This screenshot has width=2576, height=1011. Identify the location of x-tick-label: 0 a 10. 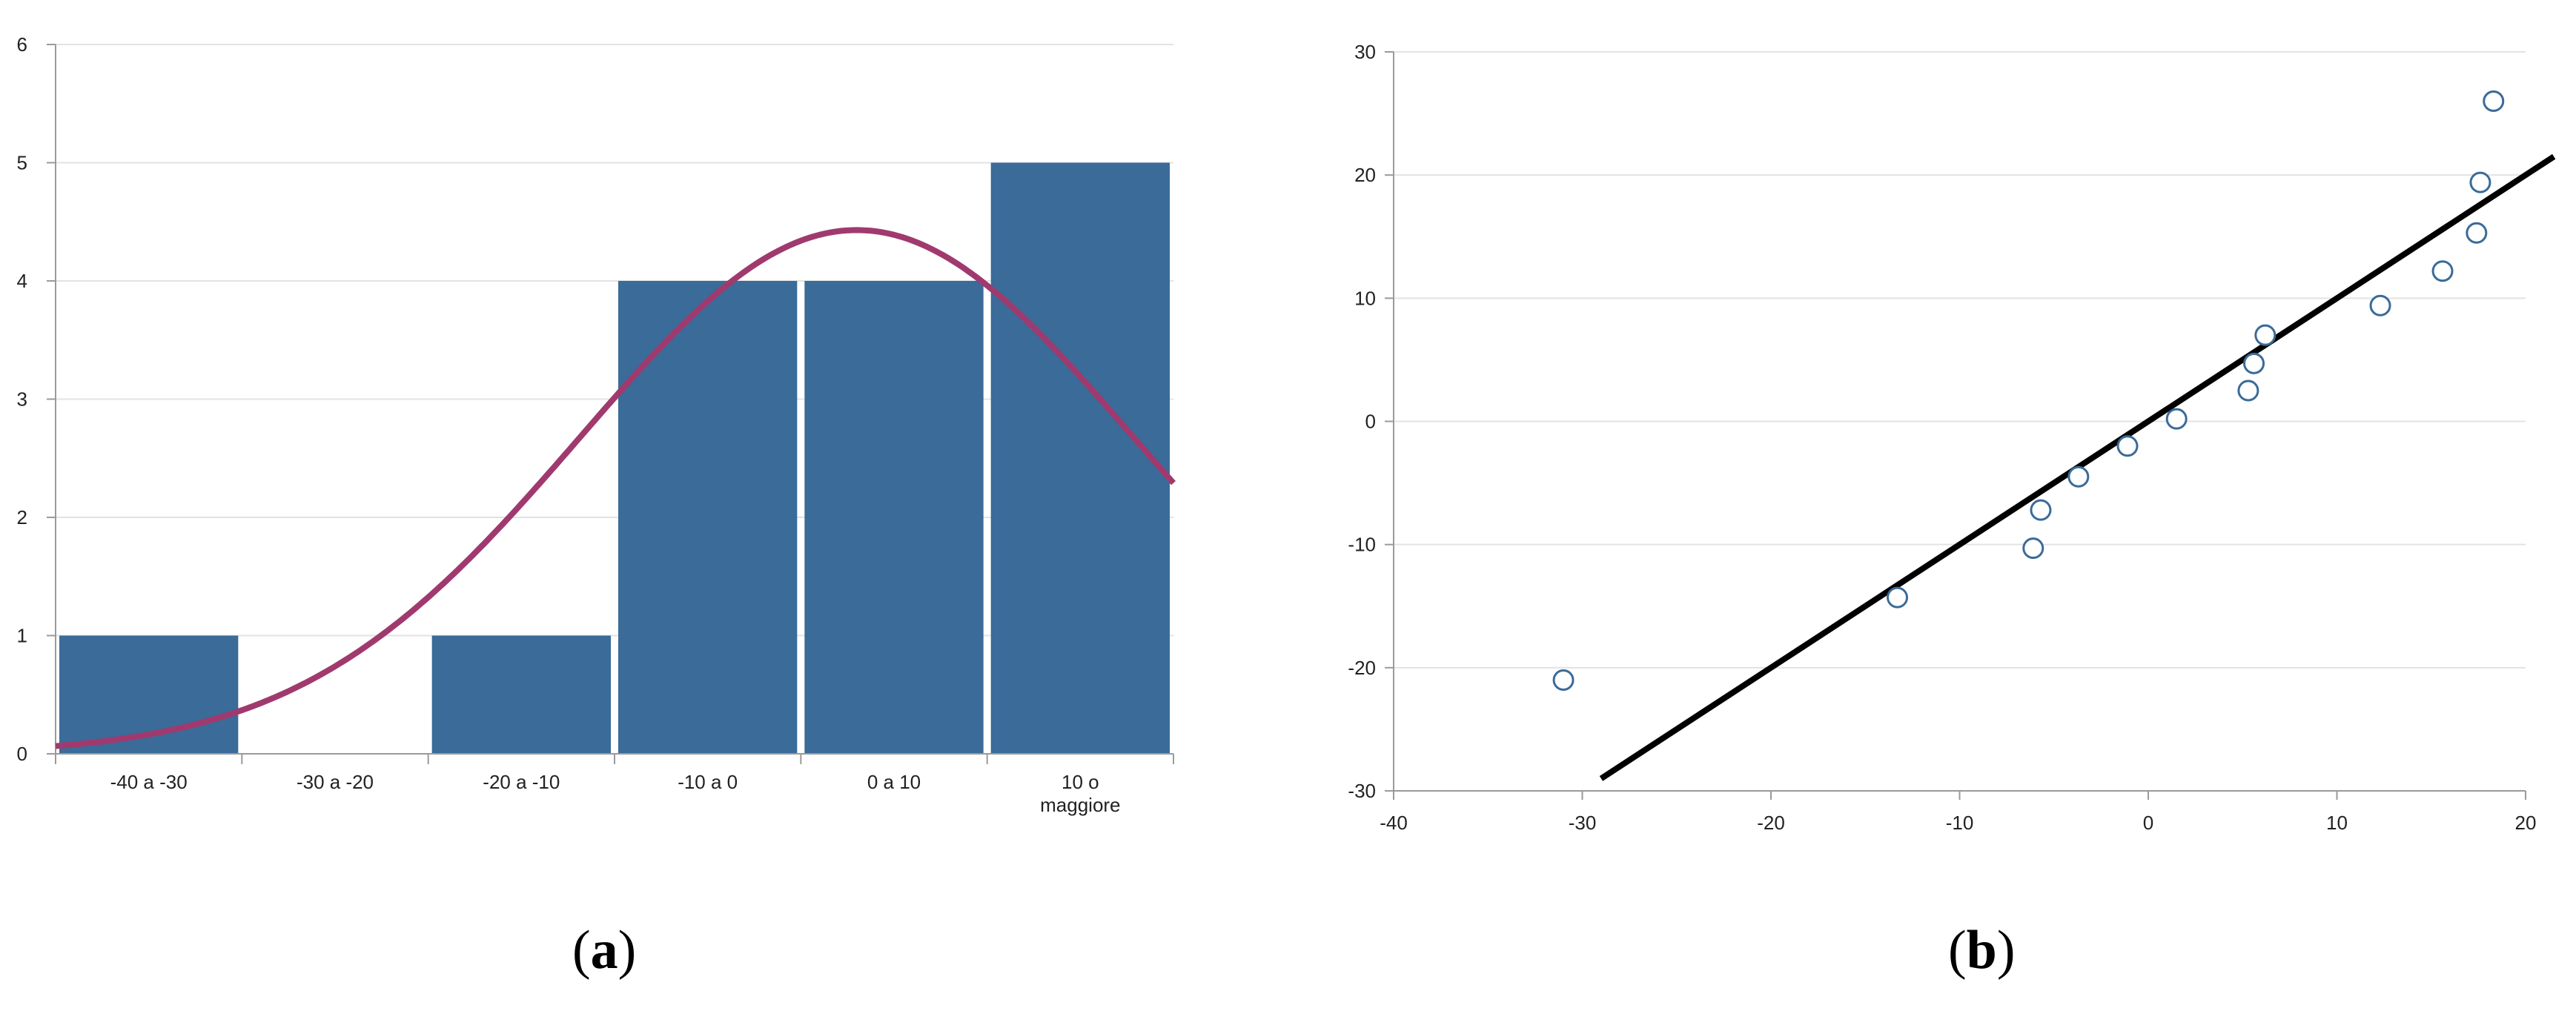
(894, 782).